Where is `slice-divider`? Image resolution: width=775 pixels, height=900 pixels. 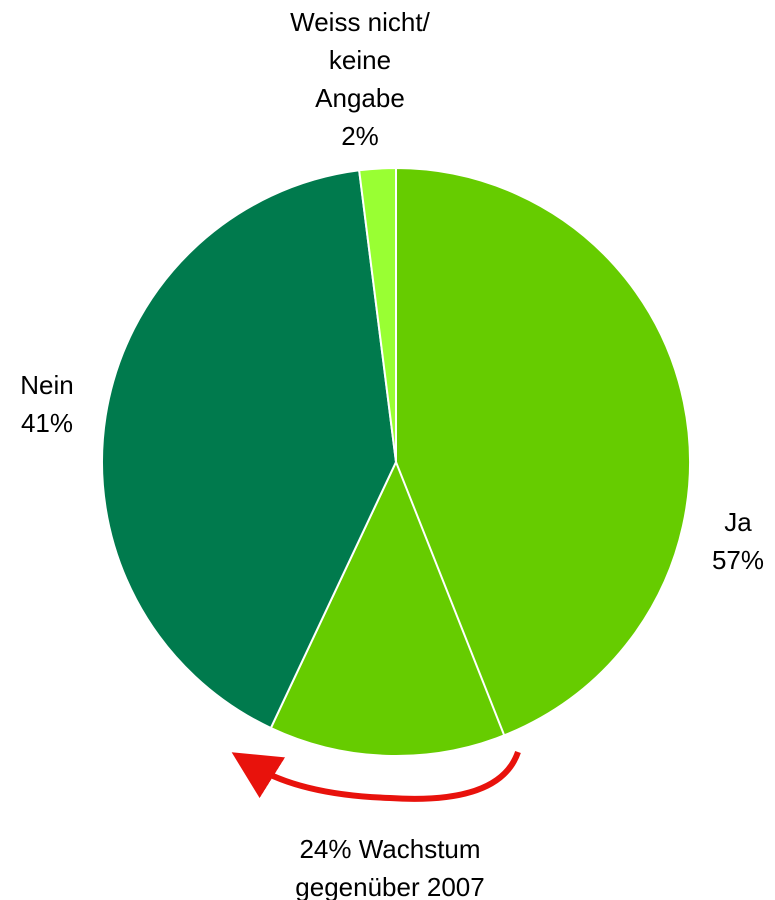
slice-divider is located at coordinates (450, 598).